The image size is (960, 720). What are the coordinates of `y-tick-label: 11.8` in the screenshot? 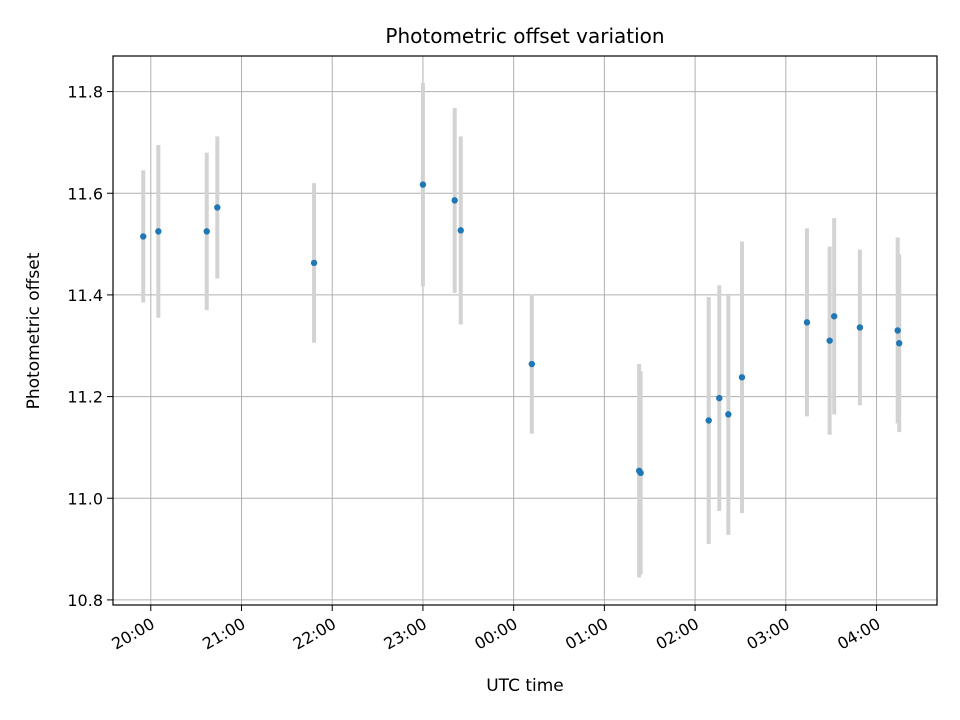 It's located at (85, 92).